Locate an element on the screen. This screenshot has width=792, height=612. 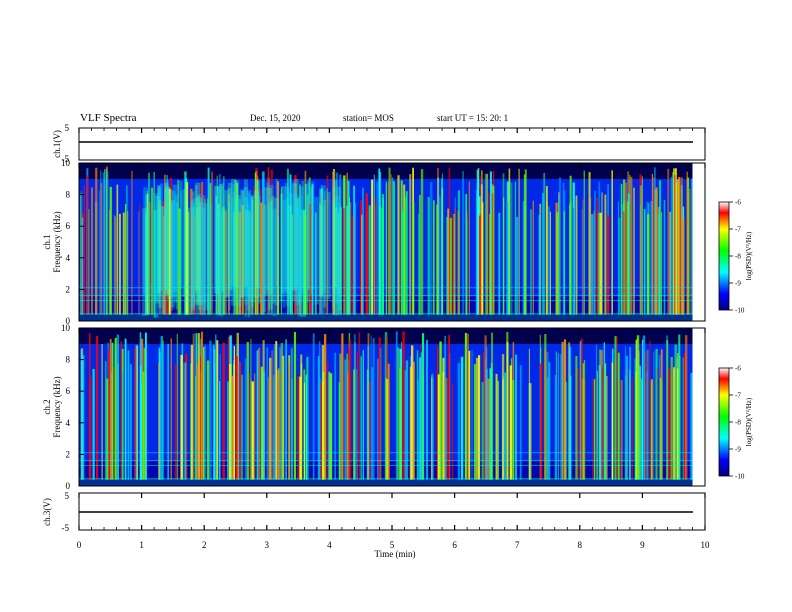
ch1-waveform-frame is located at coordinates (392, 144).